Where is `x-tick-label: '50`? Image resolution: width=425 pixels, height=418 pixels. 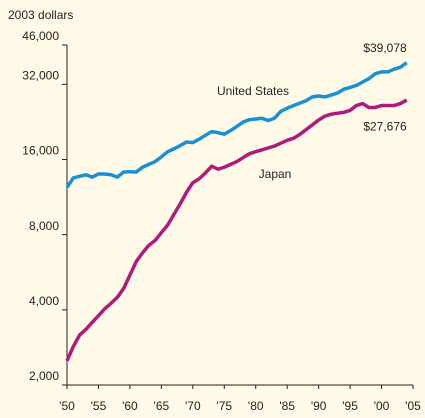 x-tick-label: '50 is located at coordinates (67, 406).